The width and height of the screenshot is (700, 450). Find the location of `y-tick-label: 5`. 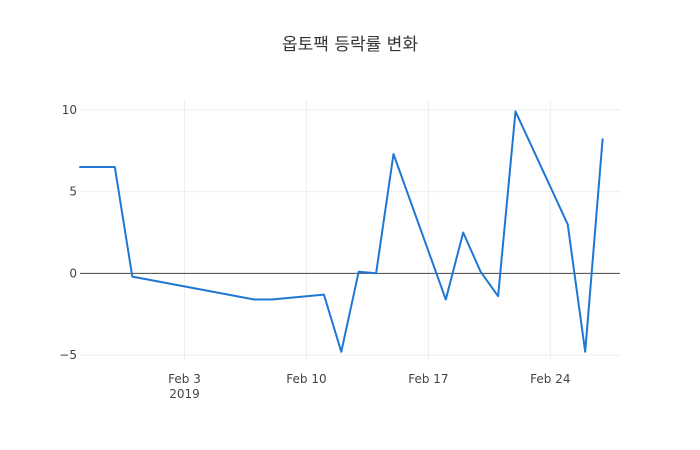

y-tick-label: 5 is located at coordinates (73, 192).